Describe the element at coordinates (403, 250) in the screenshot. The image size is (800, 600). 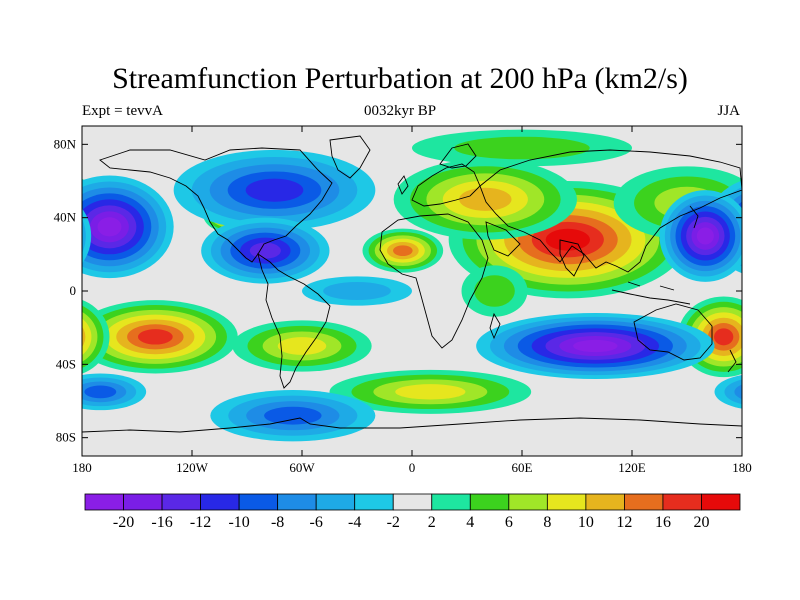
I see `anomaly-west-africa-high` at that location.